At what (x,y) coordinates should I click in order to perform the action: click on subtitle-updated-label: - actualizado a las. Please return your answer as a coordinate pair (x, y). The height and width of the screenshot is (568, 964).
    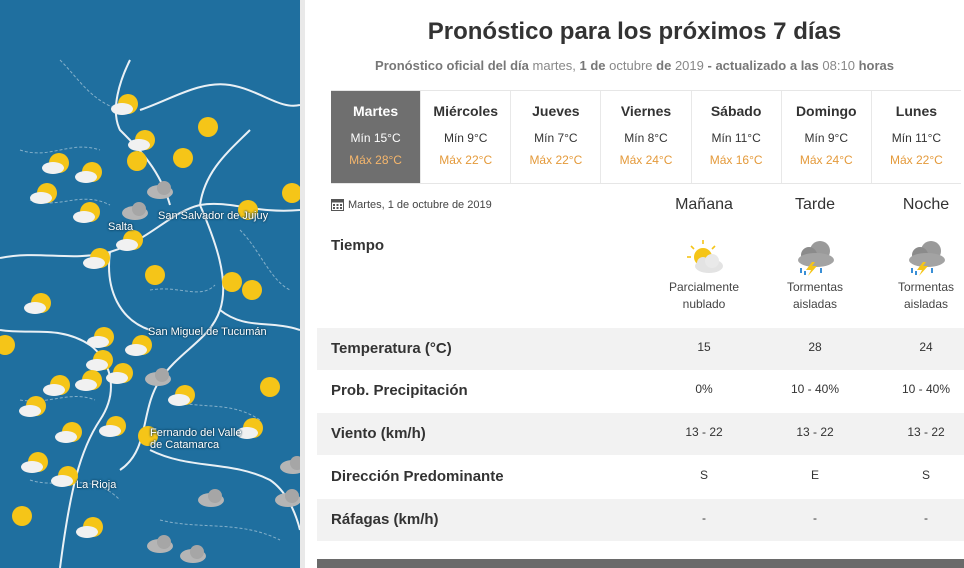
    Looking at the image, I should click on (763, 65).